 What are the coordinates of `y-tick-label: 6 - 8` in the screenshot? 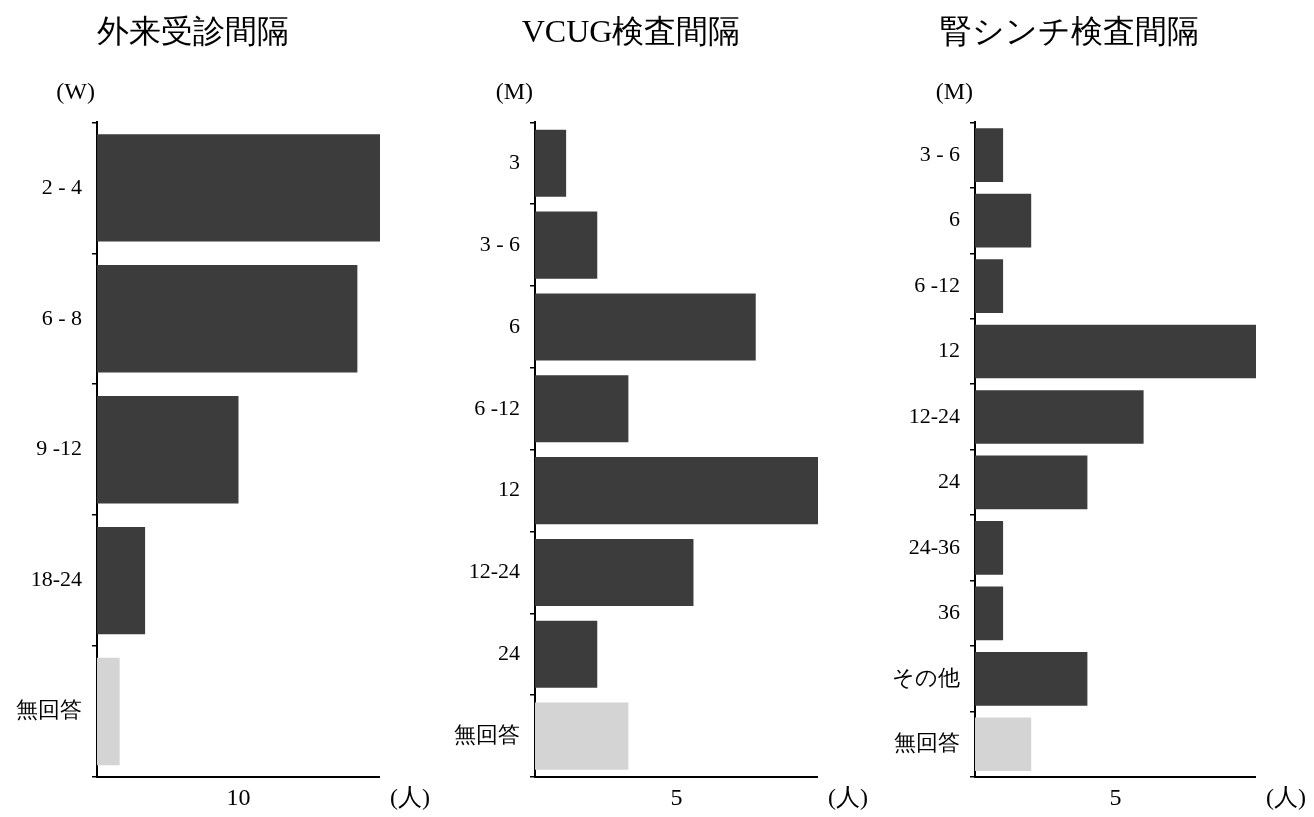 It's located at (61, 317).